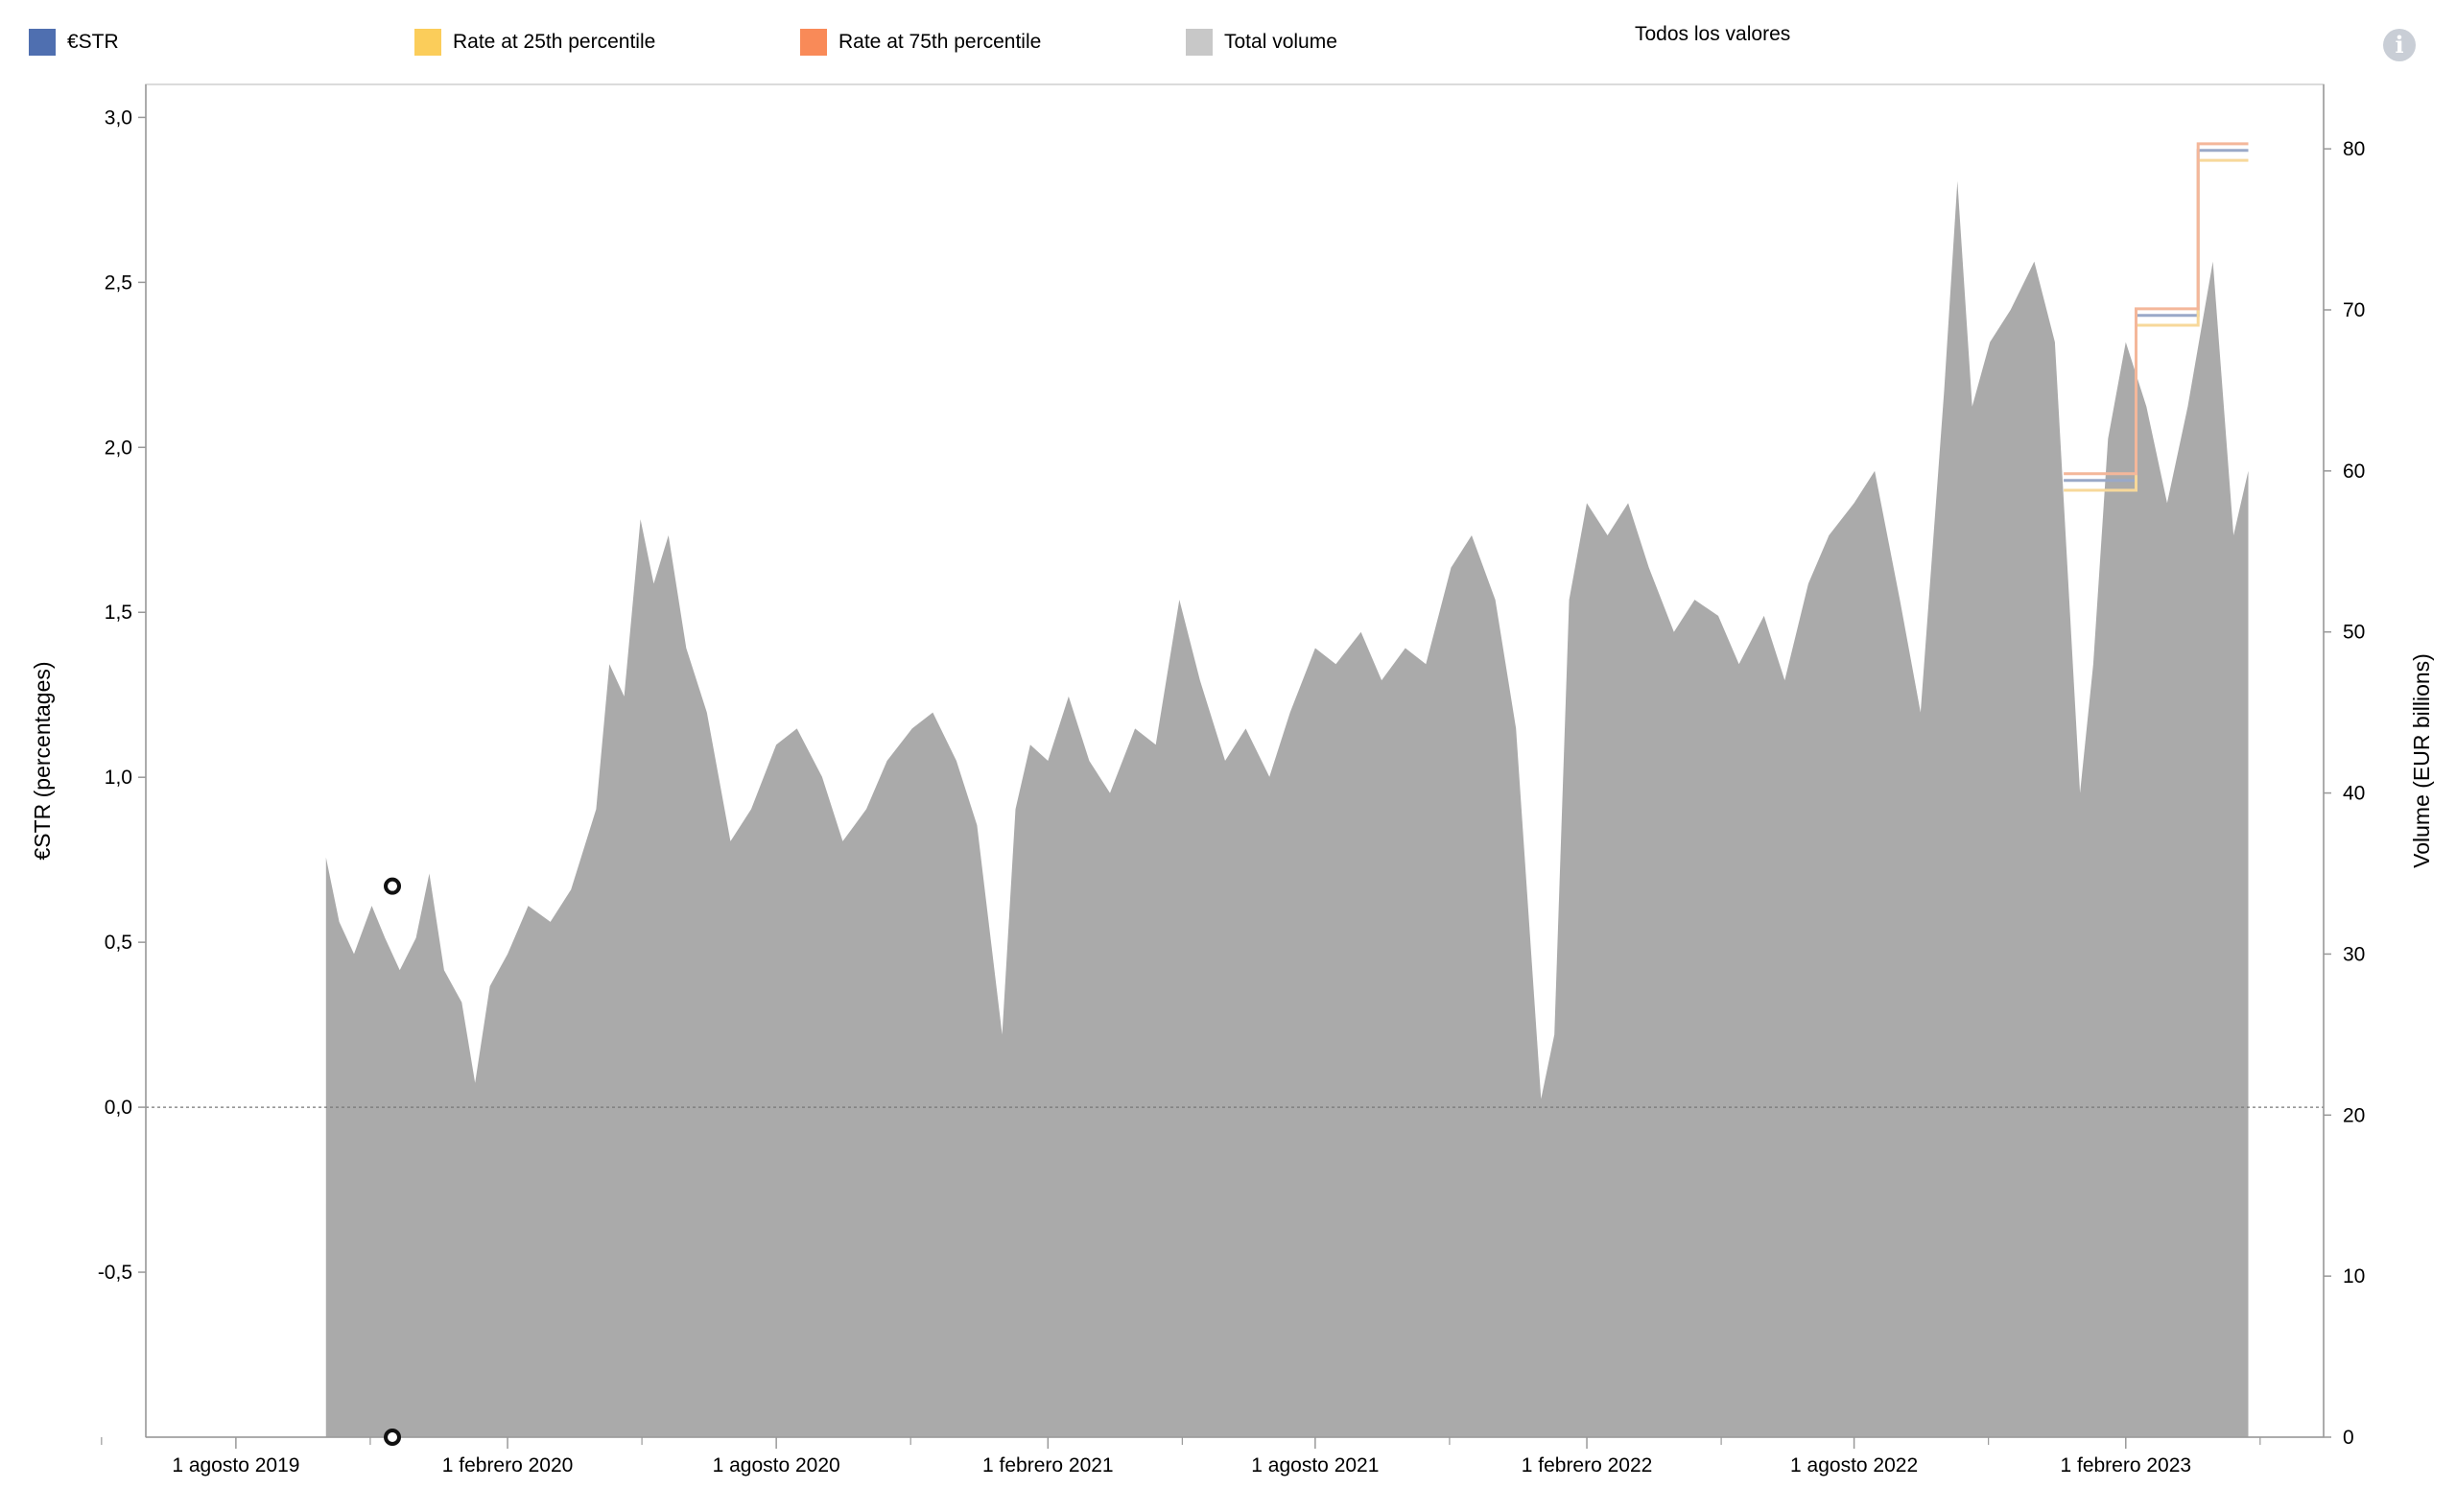 The height and width of the screenshot is (1512, 2456). What do you see at coordinates (2354, 149) in the screenshot?
I see `y2-tick-label: 80` at bounding box center [2354, 149].